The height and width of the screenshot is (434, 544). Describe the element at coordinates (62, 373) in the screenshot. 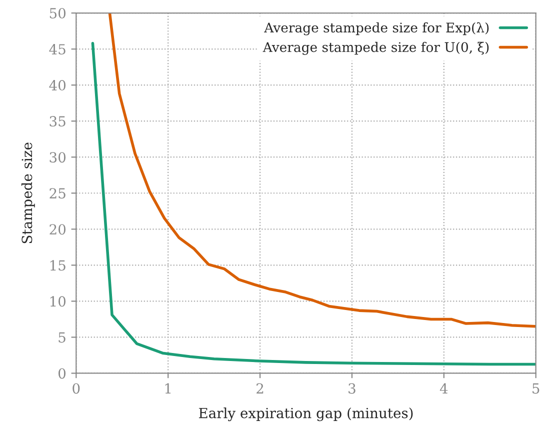

I see `y-tick-label: 0` at that location.